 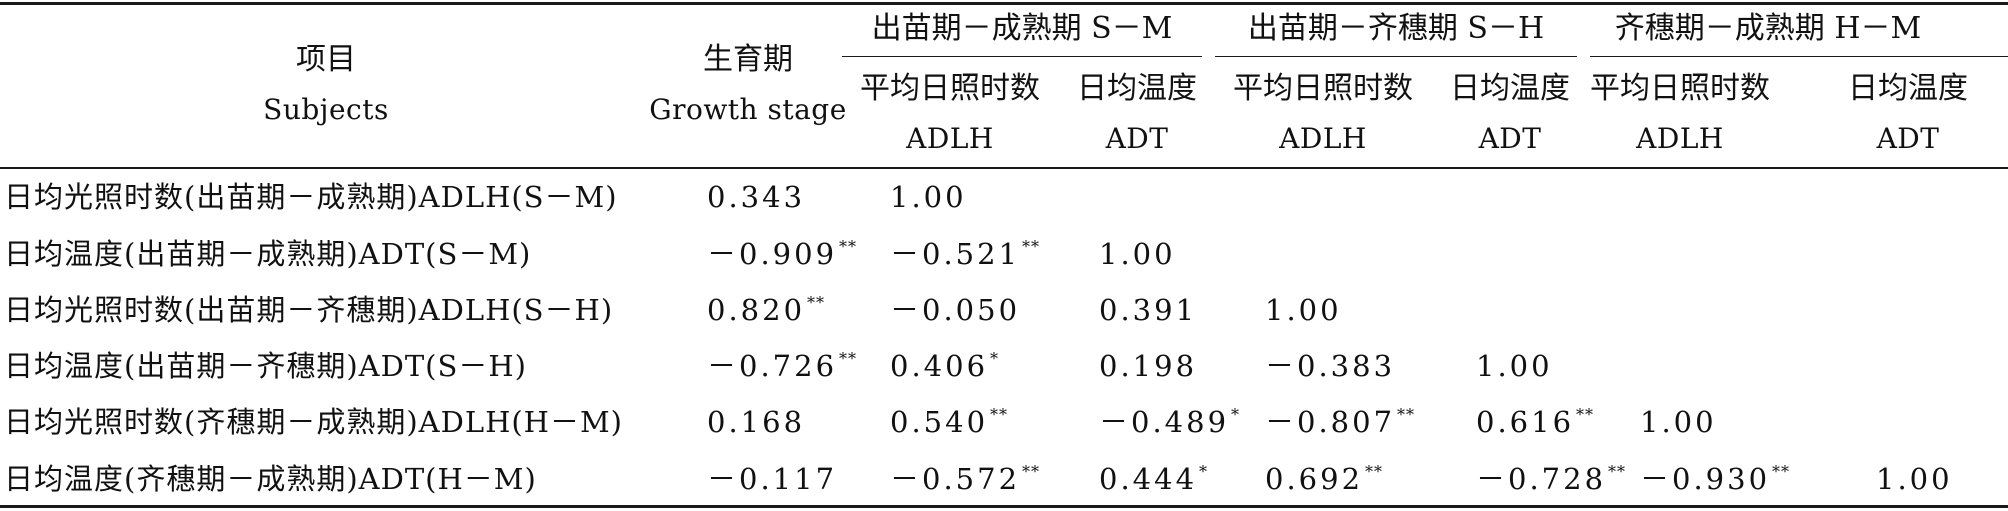 What do you see at coordinates (1396, 56) in the screenshot?
I see `group-underline-sh` at bounding box center [1396, 56].